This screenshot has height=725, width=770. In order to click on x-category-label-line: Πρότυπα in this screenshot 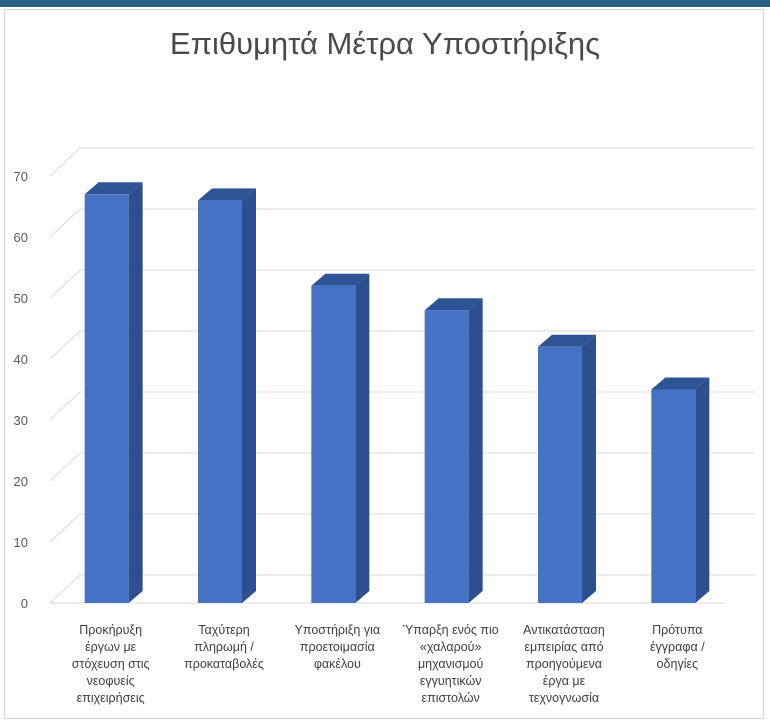, I will do `click(677, 630)`.